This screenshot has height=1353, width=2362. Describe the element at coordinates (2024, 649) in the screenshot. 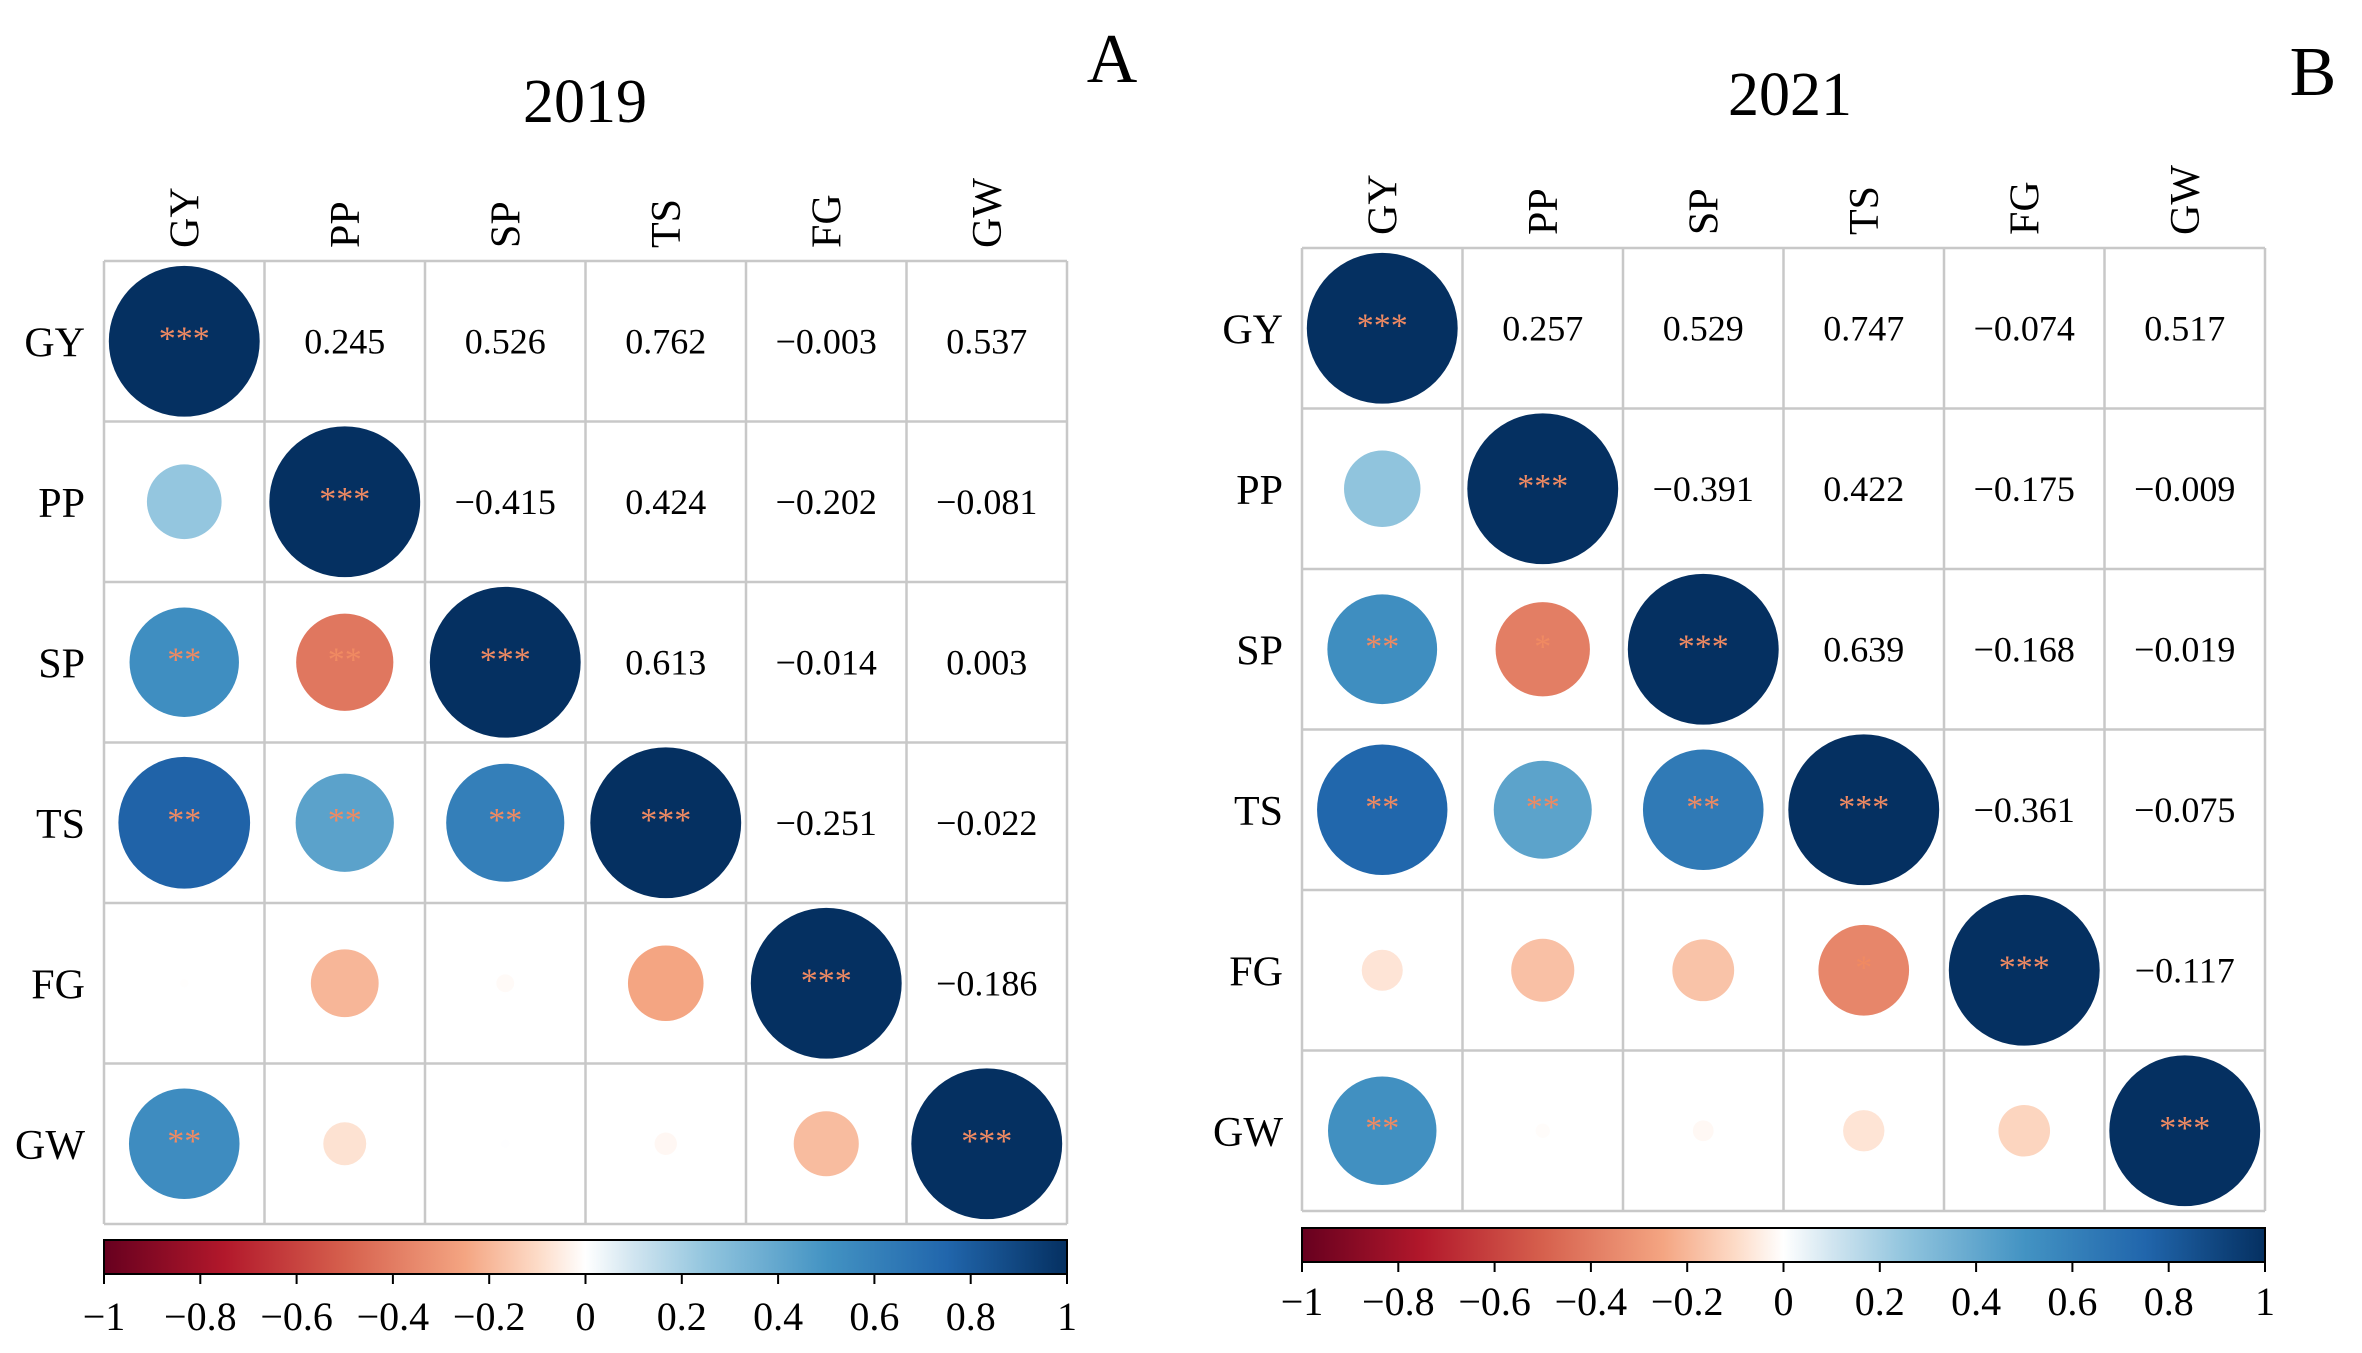

I see `value-label: −0.168` at that location.